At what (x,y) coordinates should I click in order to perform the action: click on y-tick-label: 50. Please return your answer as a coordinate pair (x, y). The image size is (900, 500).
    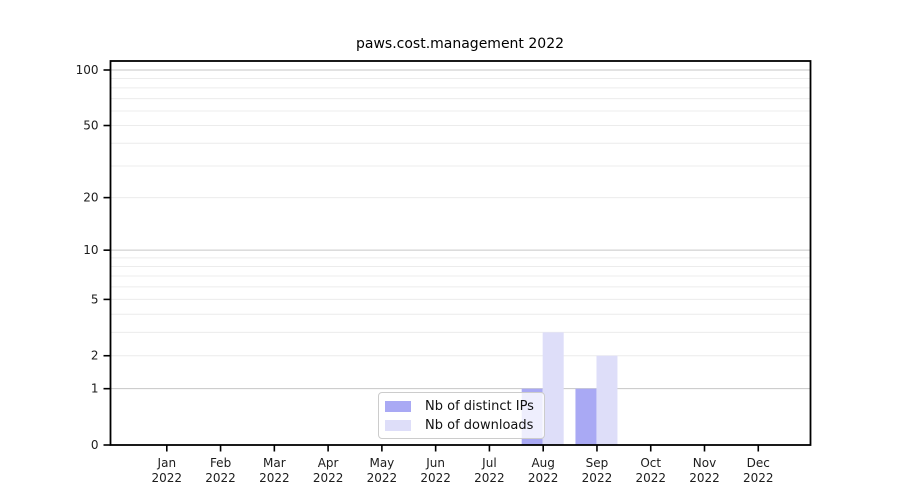
    Looking at the image, I should click on (90, 126).